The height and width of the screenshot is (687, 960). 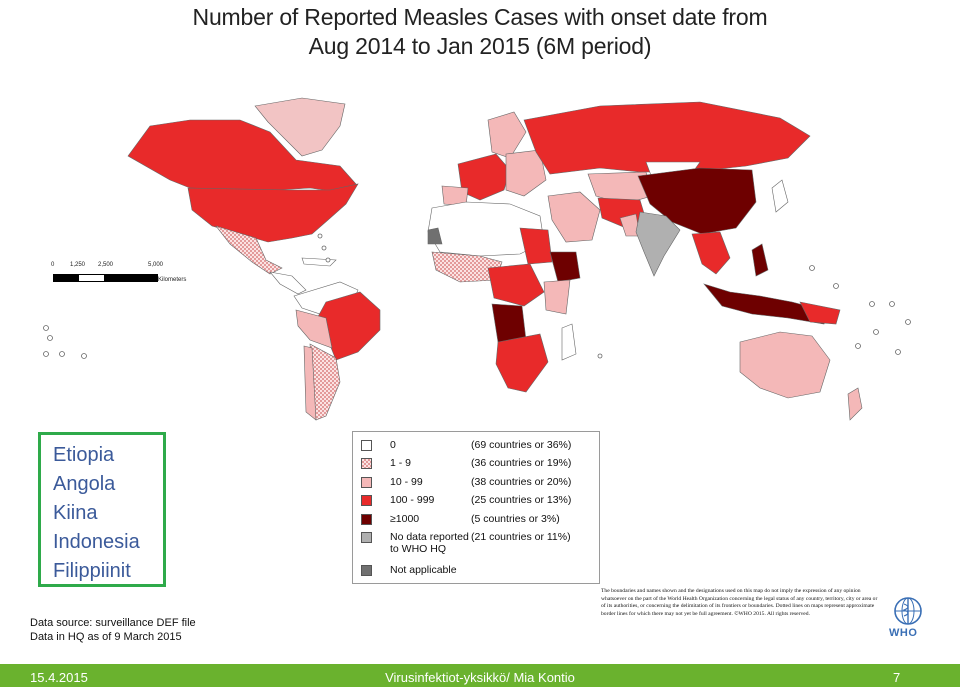 I want to click on region-peru-bolivia, so click(x=314, y=329).